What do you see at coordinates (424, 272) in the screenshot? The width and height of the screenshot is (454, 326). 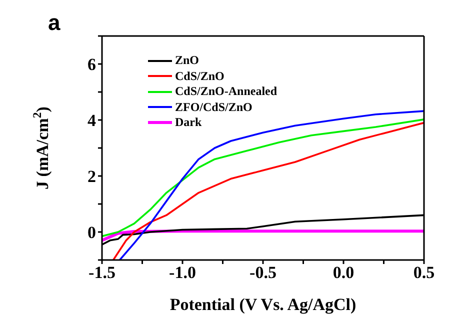 I see `x-tick-label: 0.5` at bounding box center [424, 272].